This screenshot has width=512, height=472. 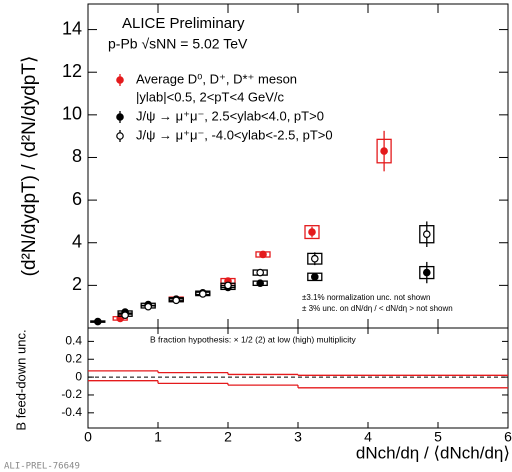 What do you see at coordinates (158, 437) in the screenshot?
I see `x-tick-label: 1` at bounding box center [158, 437].